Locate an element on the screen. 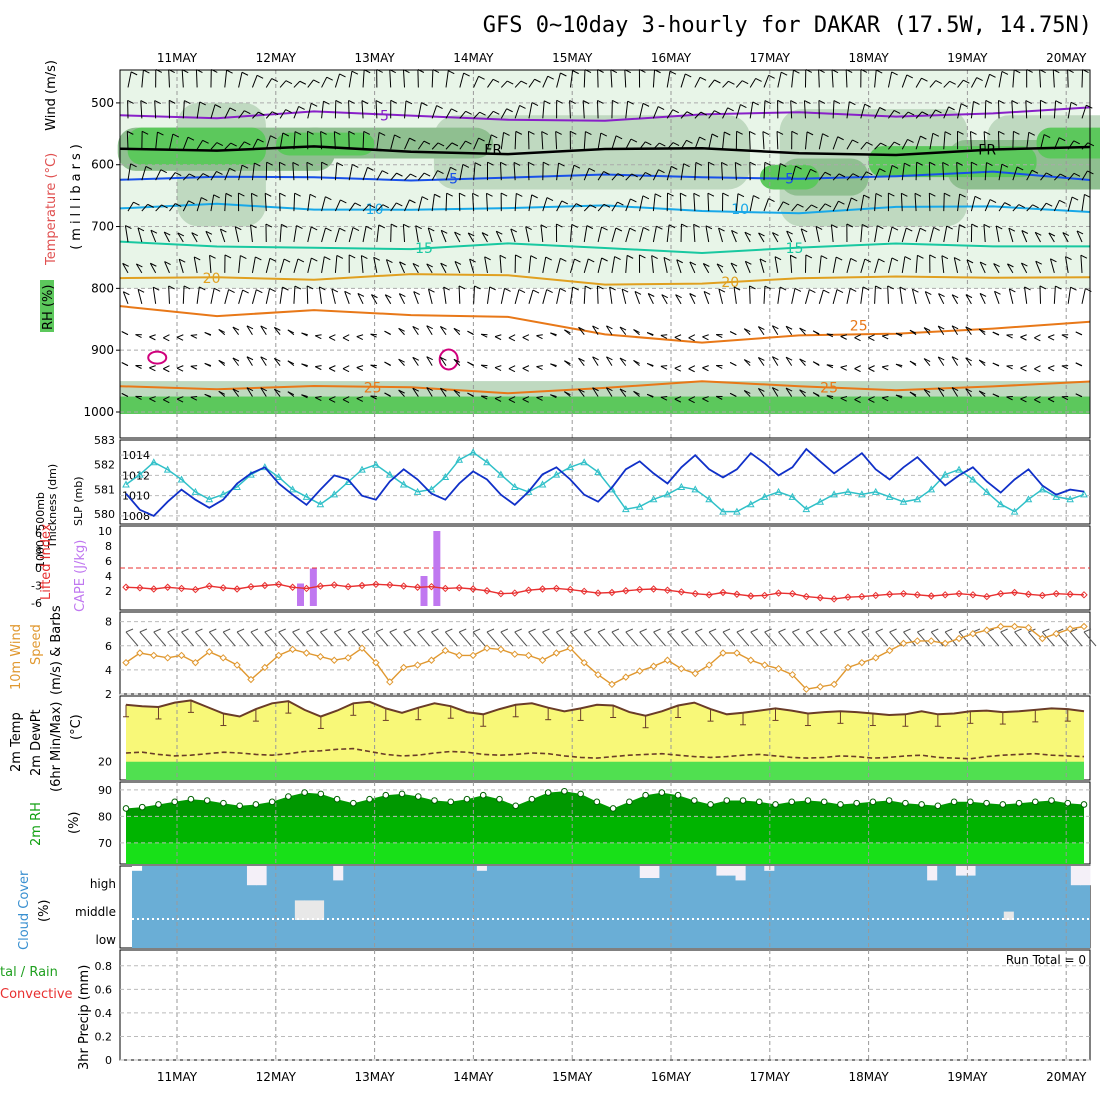 The width and height of the screenshot is (1100, 1100). run-total-label: Run Total = 0 is located at coordinates (1046, 960).